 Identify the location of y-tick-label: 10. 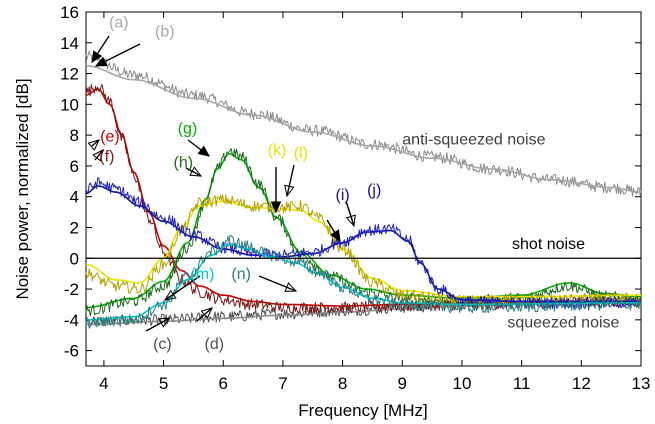
(69, 104).